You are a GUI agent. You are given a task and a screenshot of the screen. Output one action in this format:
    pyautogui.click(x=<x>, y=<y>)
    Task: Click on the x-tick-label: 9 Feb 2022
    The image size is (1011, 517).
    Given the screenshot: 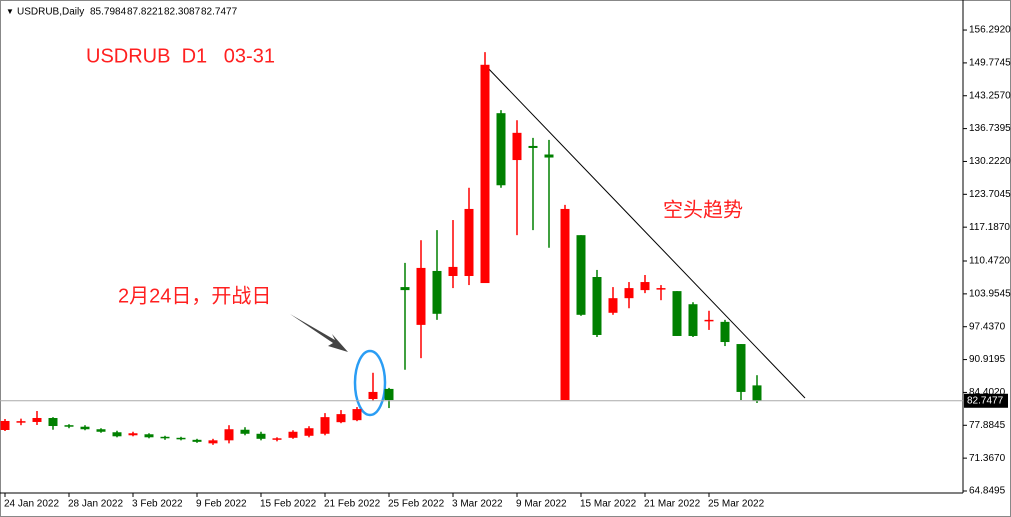 What is the action you would take?
    pyautogui.click(x=221, y=504)
    